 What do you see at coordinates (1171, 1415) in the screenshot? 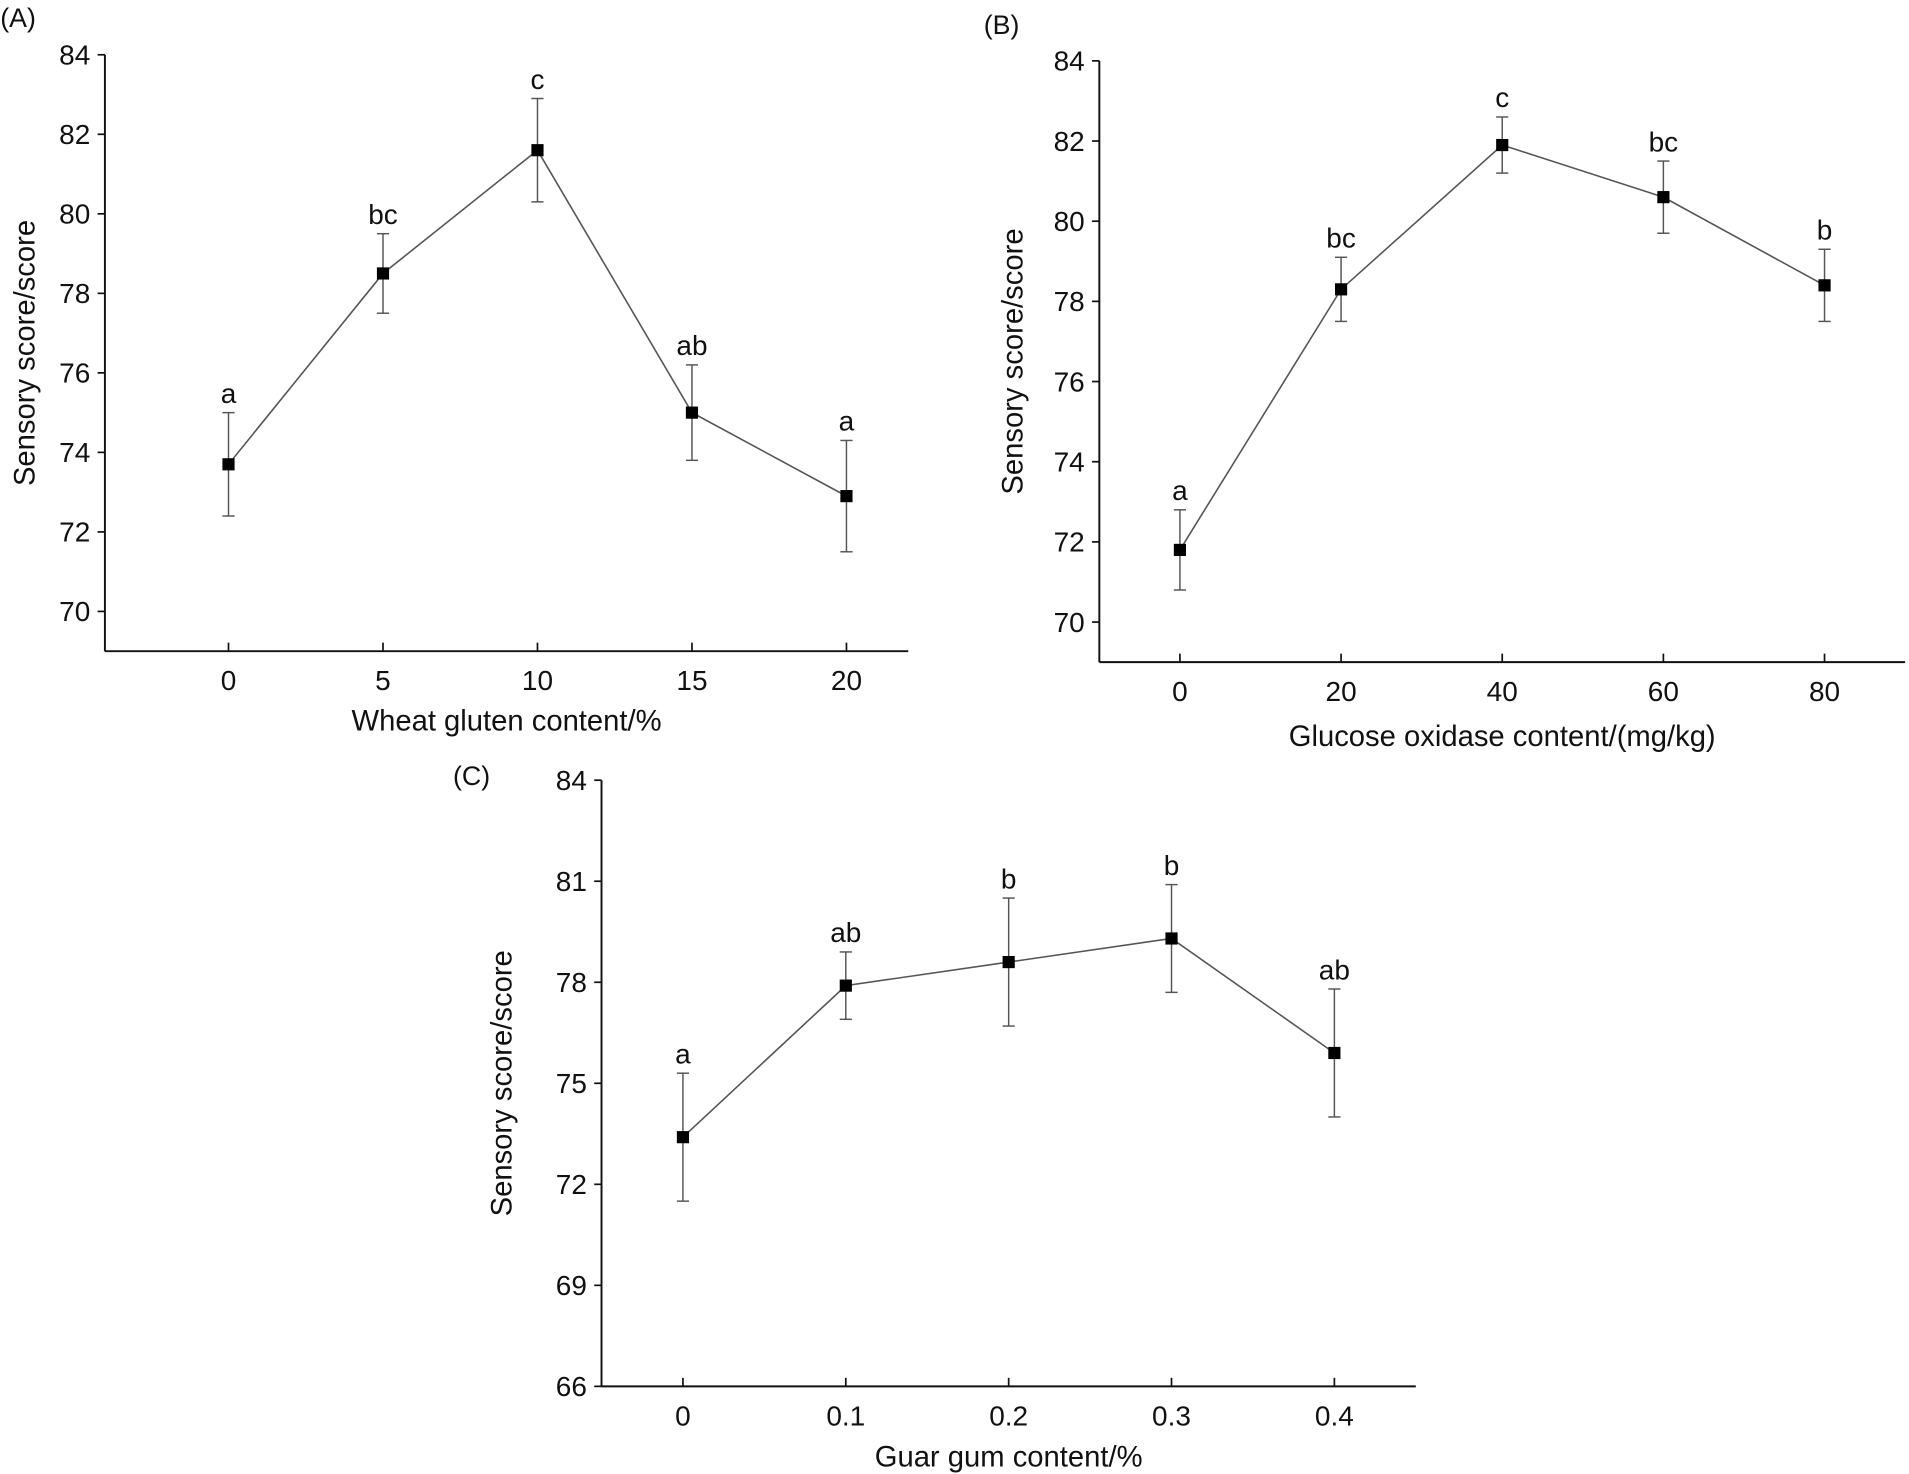
I see `x-tick-label: 0.3` at bounding box center [1171, 1415].